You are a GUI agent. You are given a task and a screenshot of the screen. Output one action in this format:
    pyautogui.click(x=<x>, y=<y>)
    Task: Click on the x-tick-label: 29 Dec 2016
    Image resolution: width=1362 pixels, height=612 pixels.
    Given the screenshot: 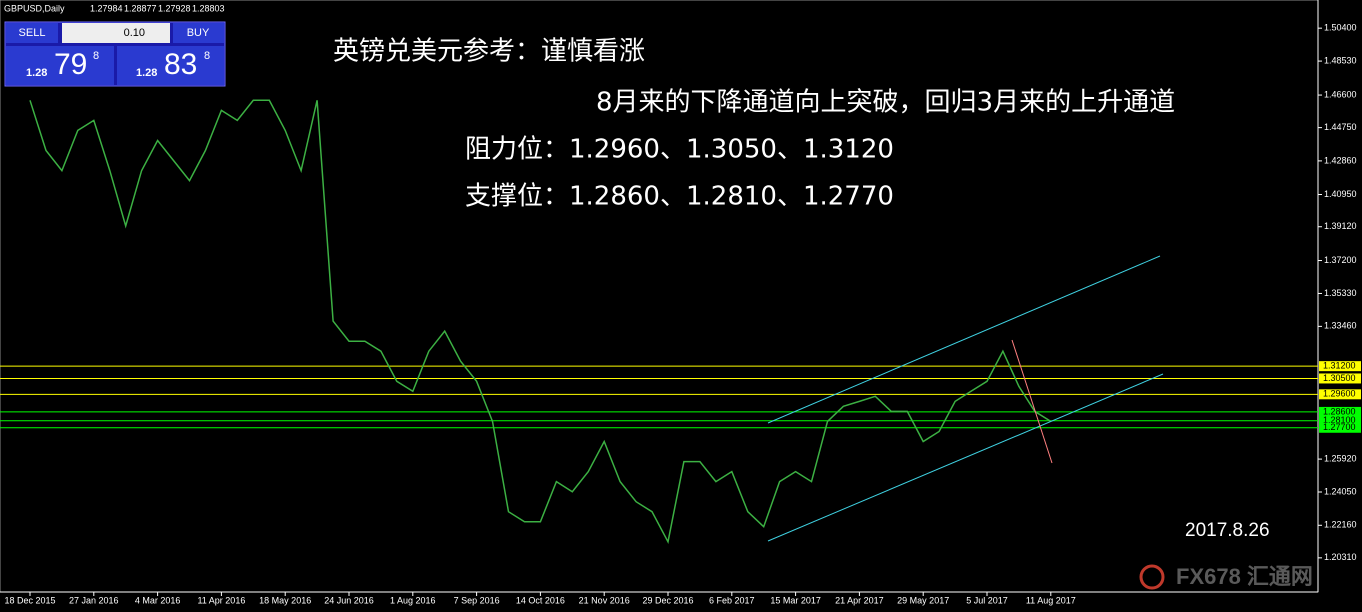 What is the action you would take?
    pyautogui.click(x=667, y=600)
    